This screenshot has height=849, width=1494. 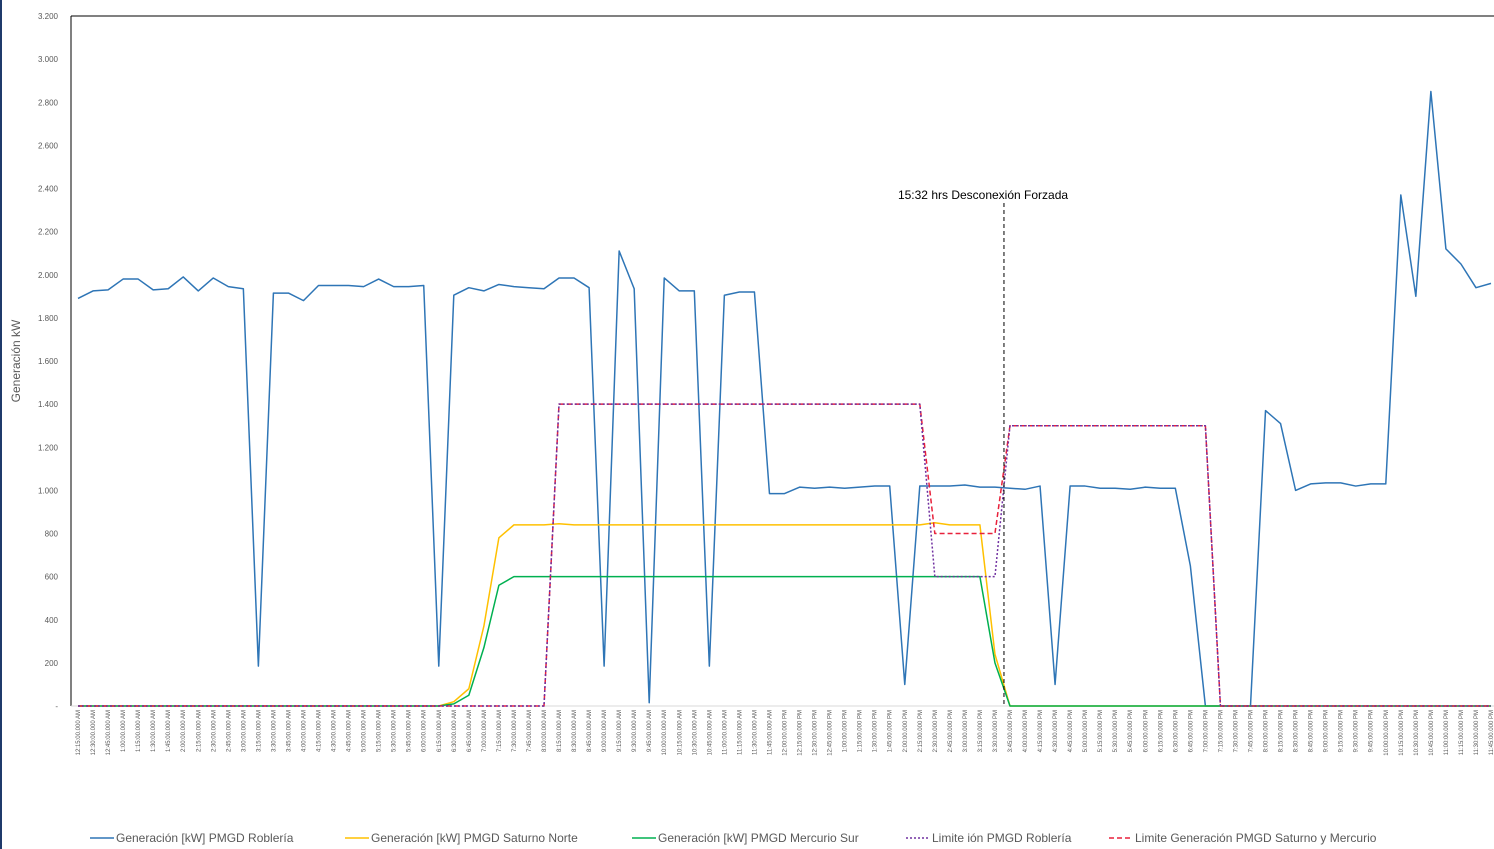 I want to click on x-tick-label: 8:30:00.000 AM, so click(x=575, y=731).